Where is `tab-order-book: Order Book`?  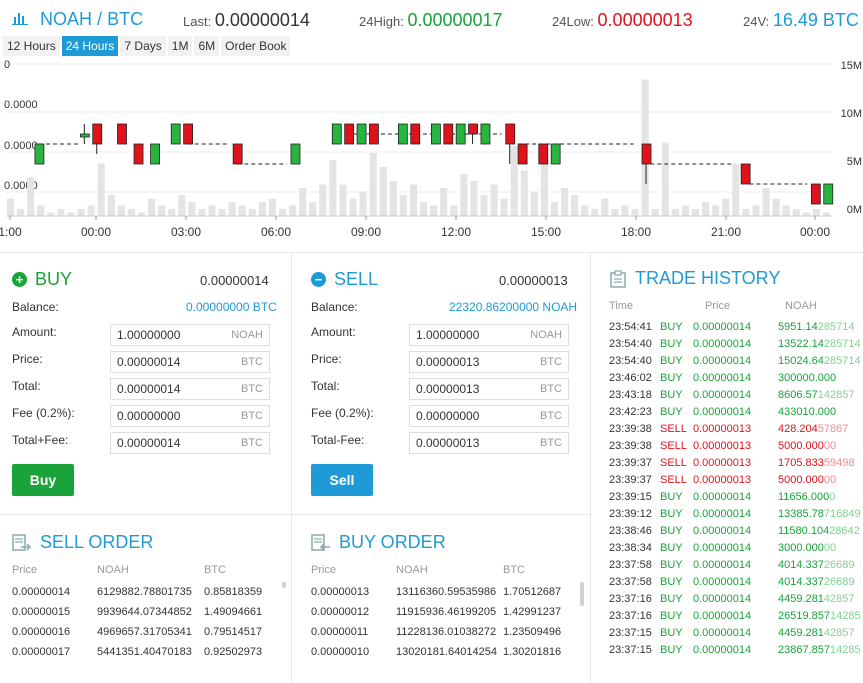 tab-order-book: Order Book is located at coordinates (256, 46).